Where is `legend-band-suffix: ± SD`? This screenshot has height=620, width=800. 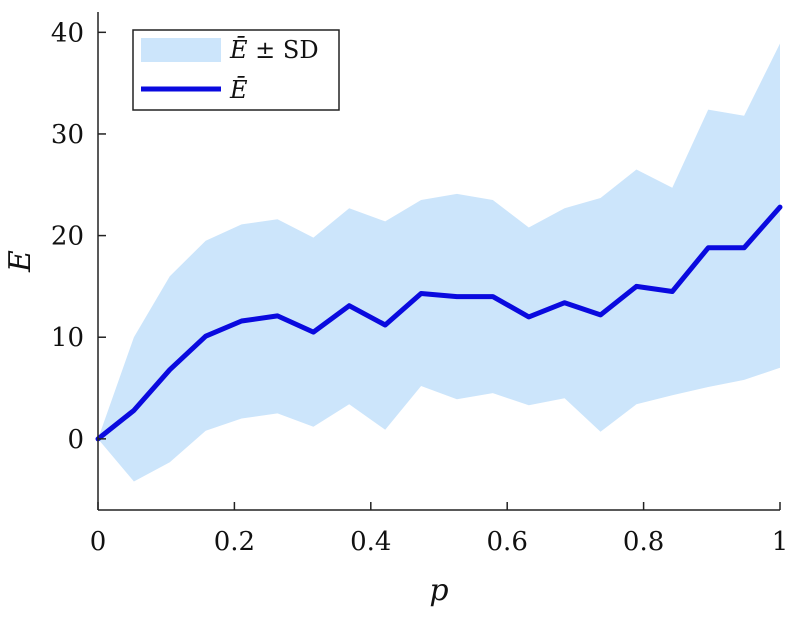 legend-band-suffix: ± SD is located at coordinates (283, 50).